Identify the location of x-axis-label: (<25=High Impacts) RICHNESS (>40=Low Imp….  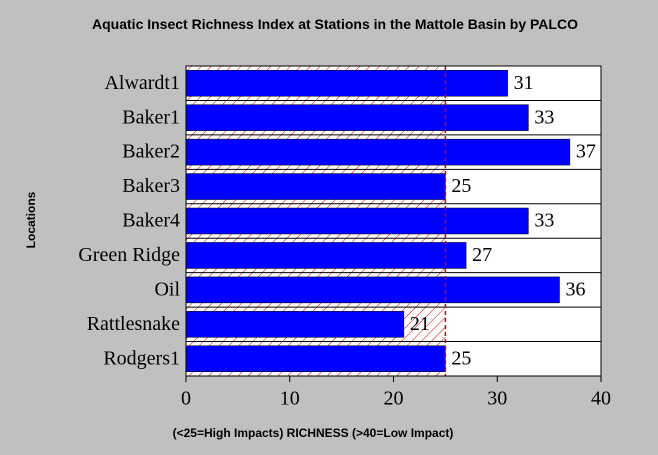
(313, 433).